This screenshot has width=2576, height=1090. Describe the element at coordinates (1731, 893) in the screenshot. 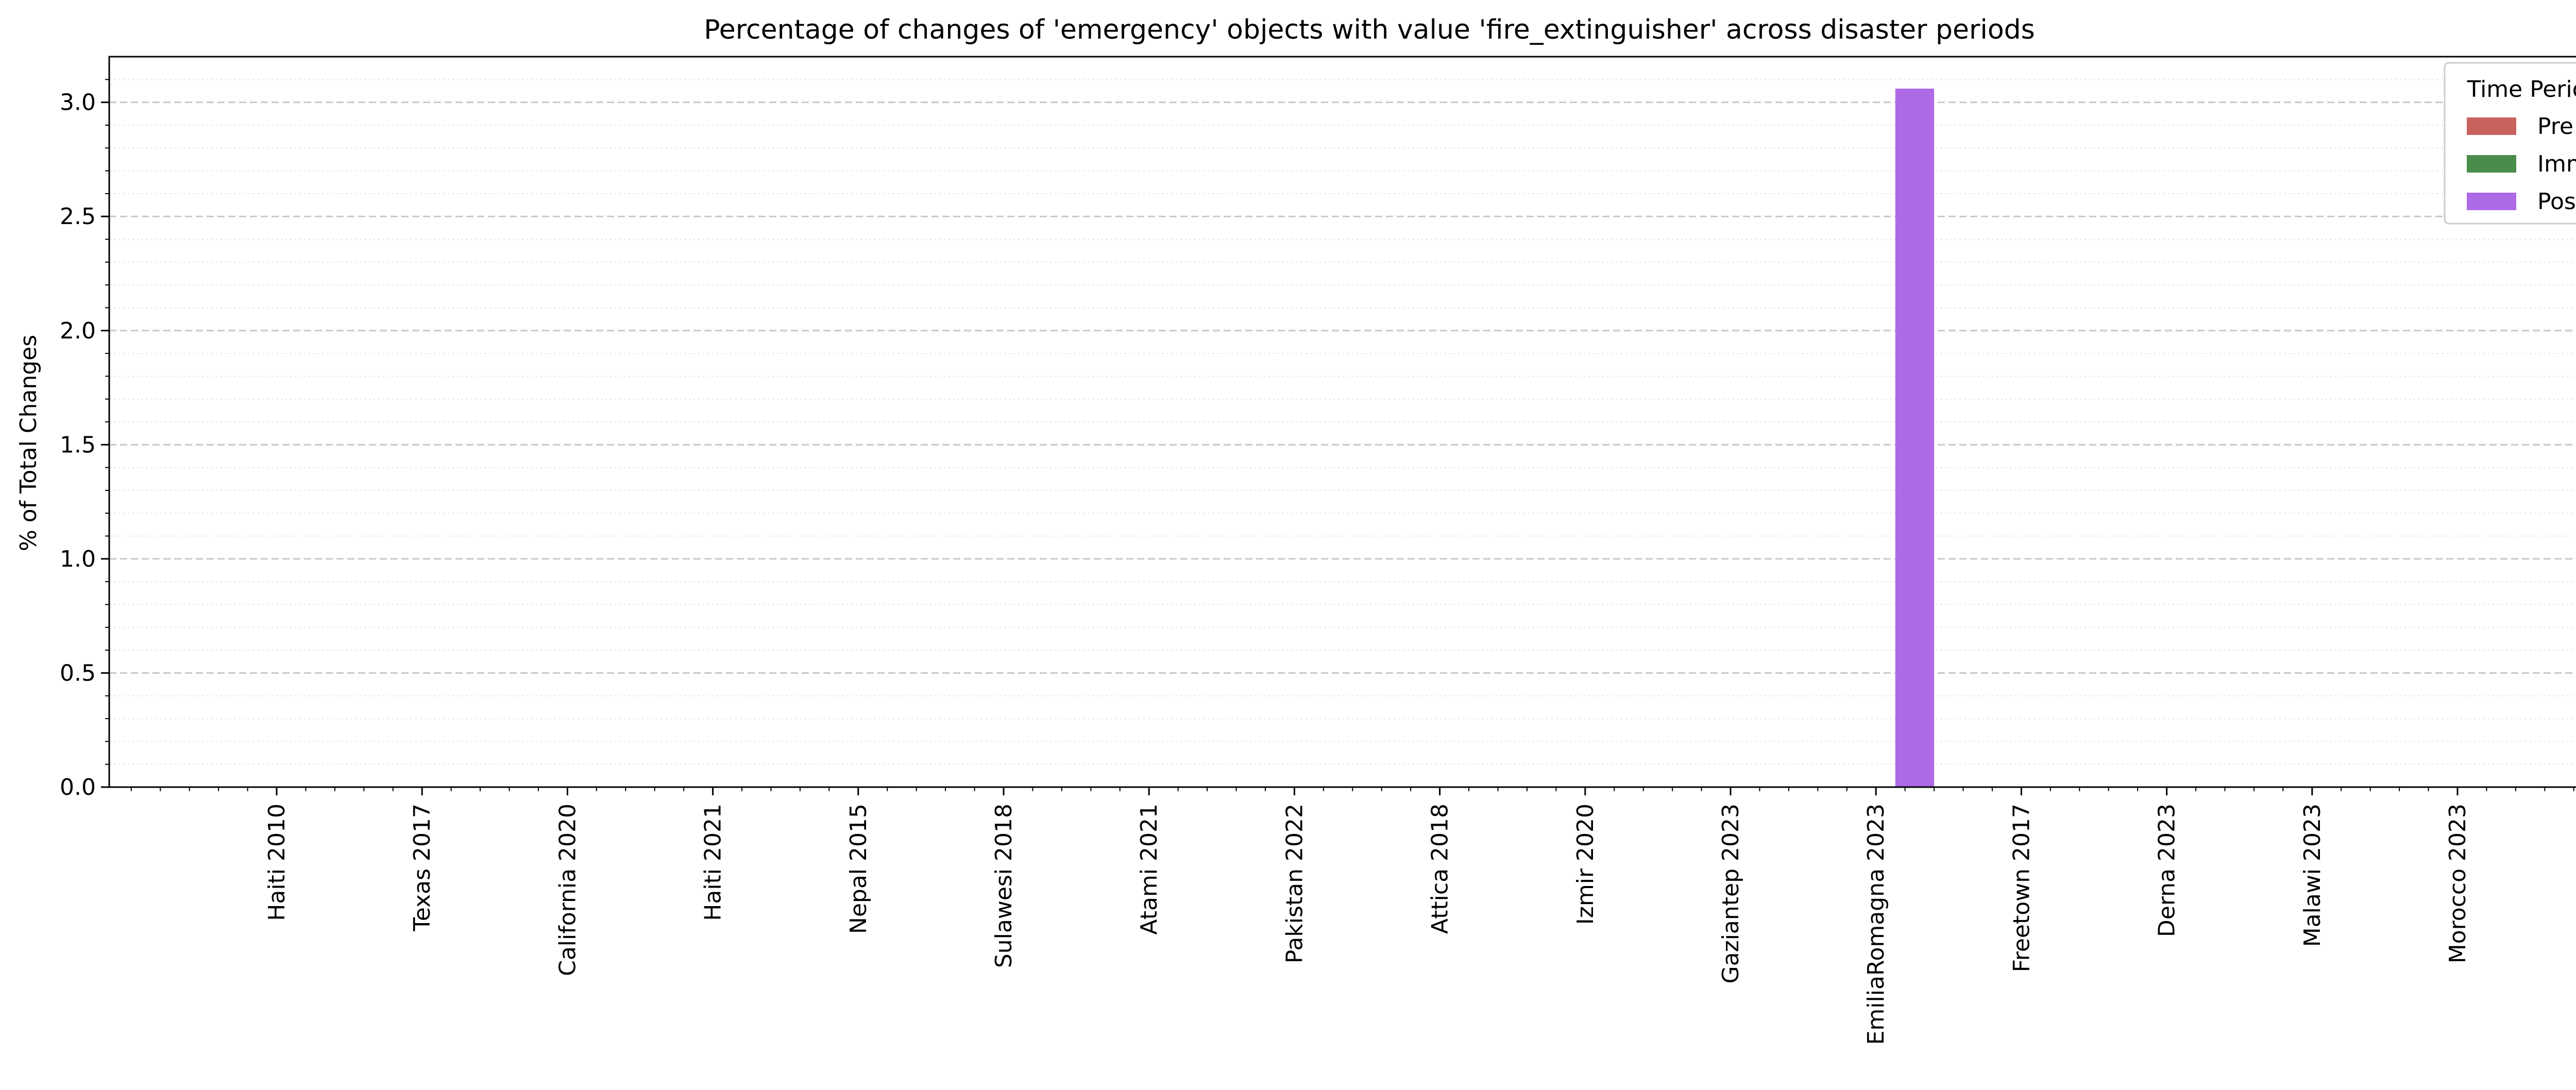

I see `x-tick-label: Gaziantep 2023` at that location.